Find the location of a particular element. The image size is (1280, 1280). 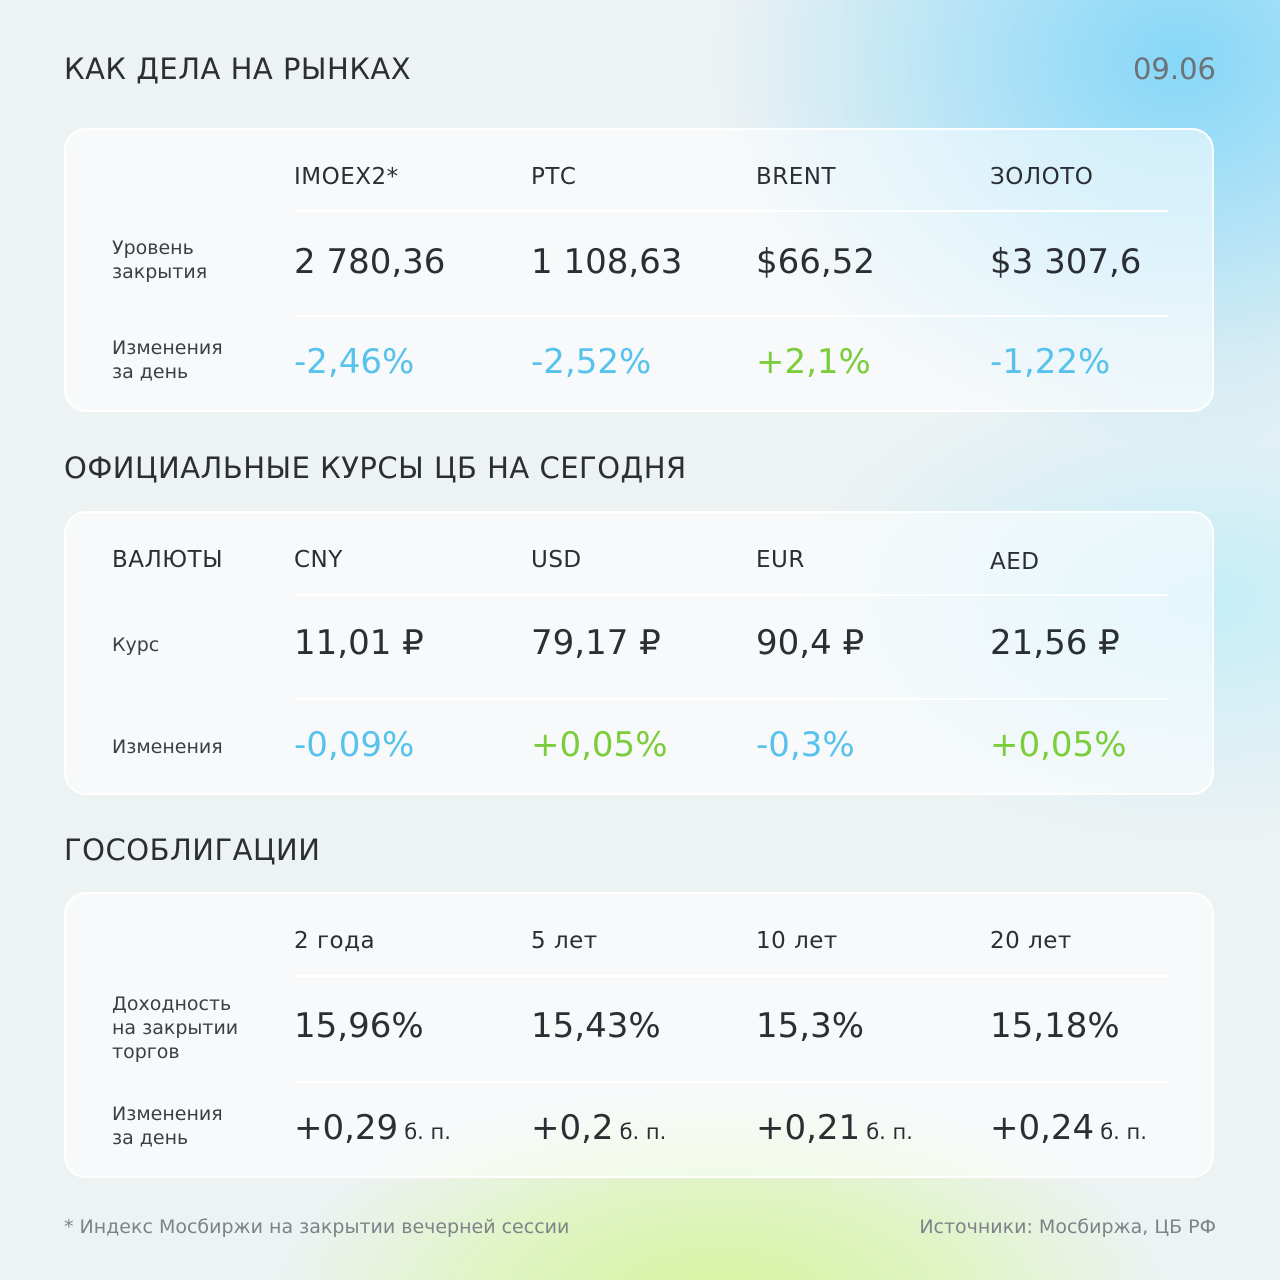

column-header-cny: CNY is located at coordinates (318, 560).